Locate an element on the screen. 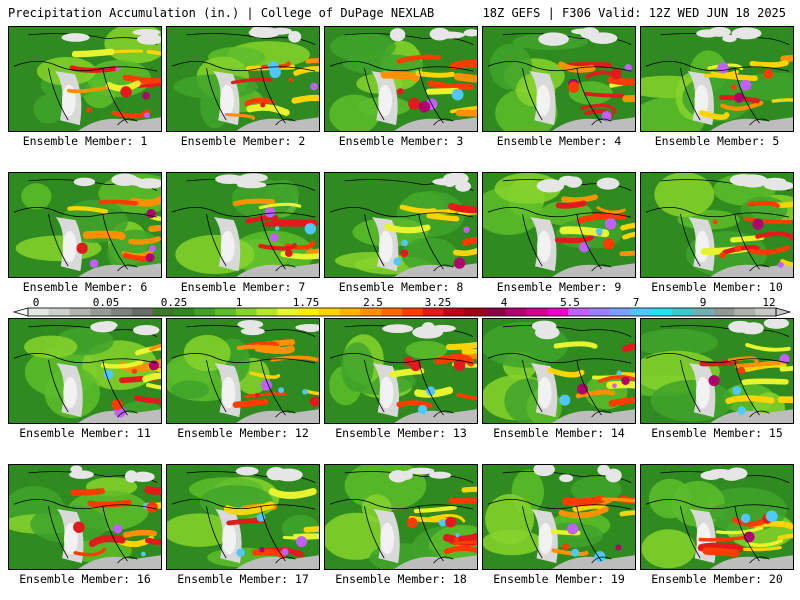 The width and height of the screenshot is (800, 600). ensemble-member-label: Ensemble Member: 6 is located at coordinates (85, 287).